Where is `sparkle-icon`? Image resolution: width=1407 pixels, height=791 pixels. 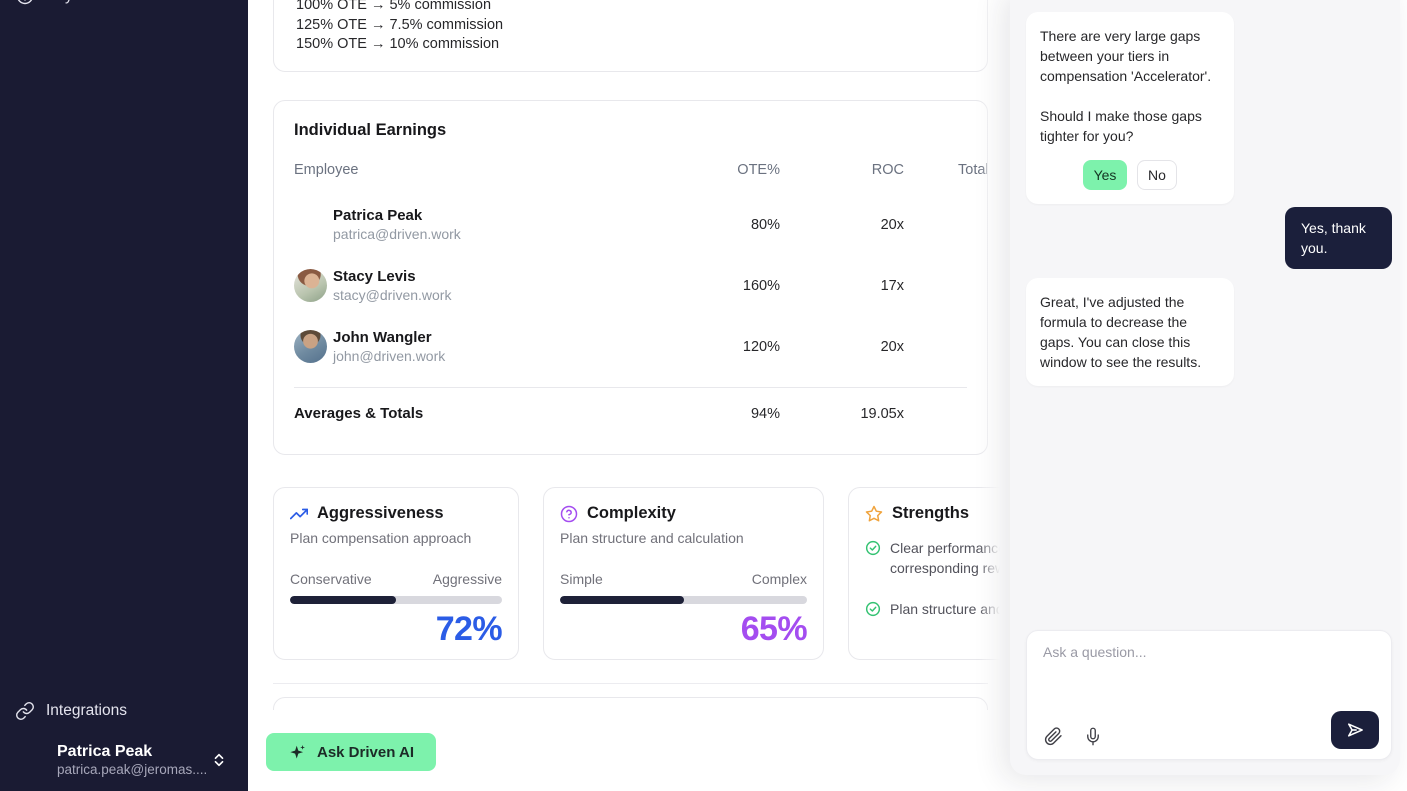 sparkle-icon is located at coordinates (297, 752).